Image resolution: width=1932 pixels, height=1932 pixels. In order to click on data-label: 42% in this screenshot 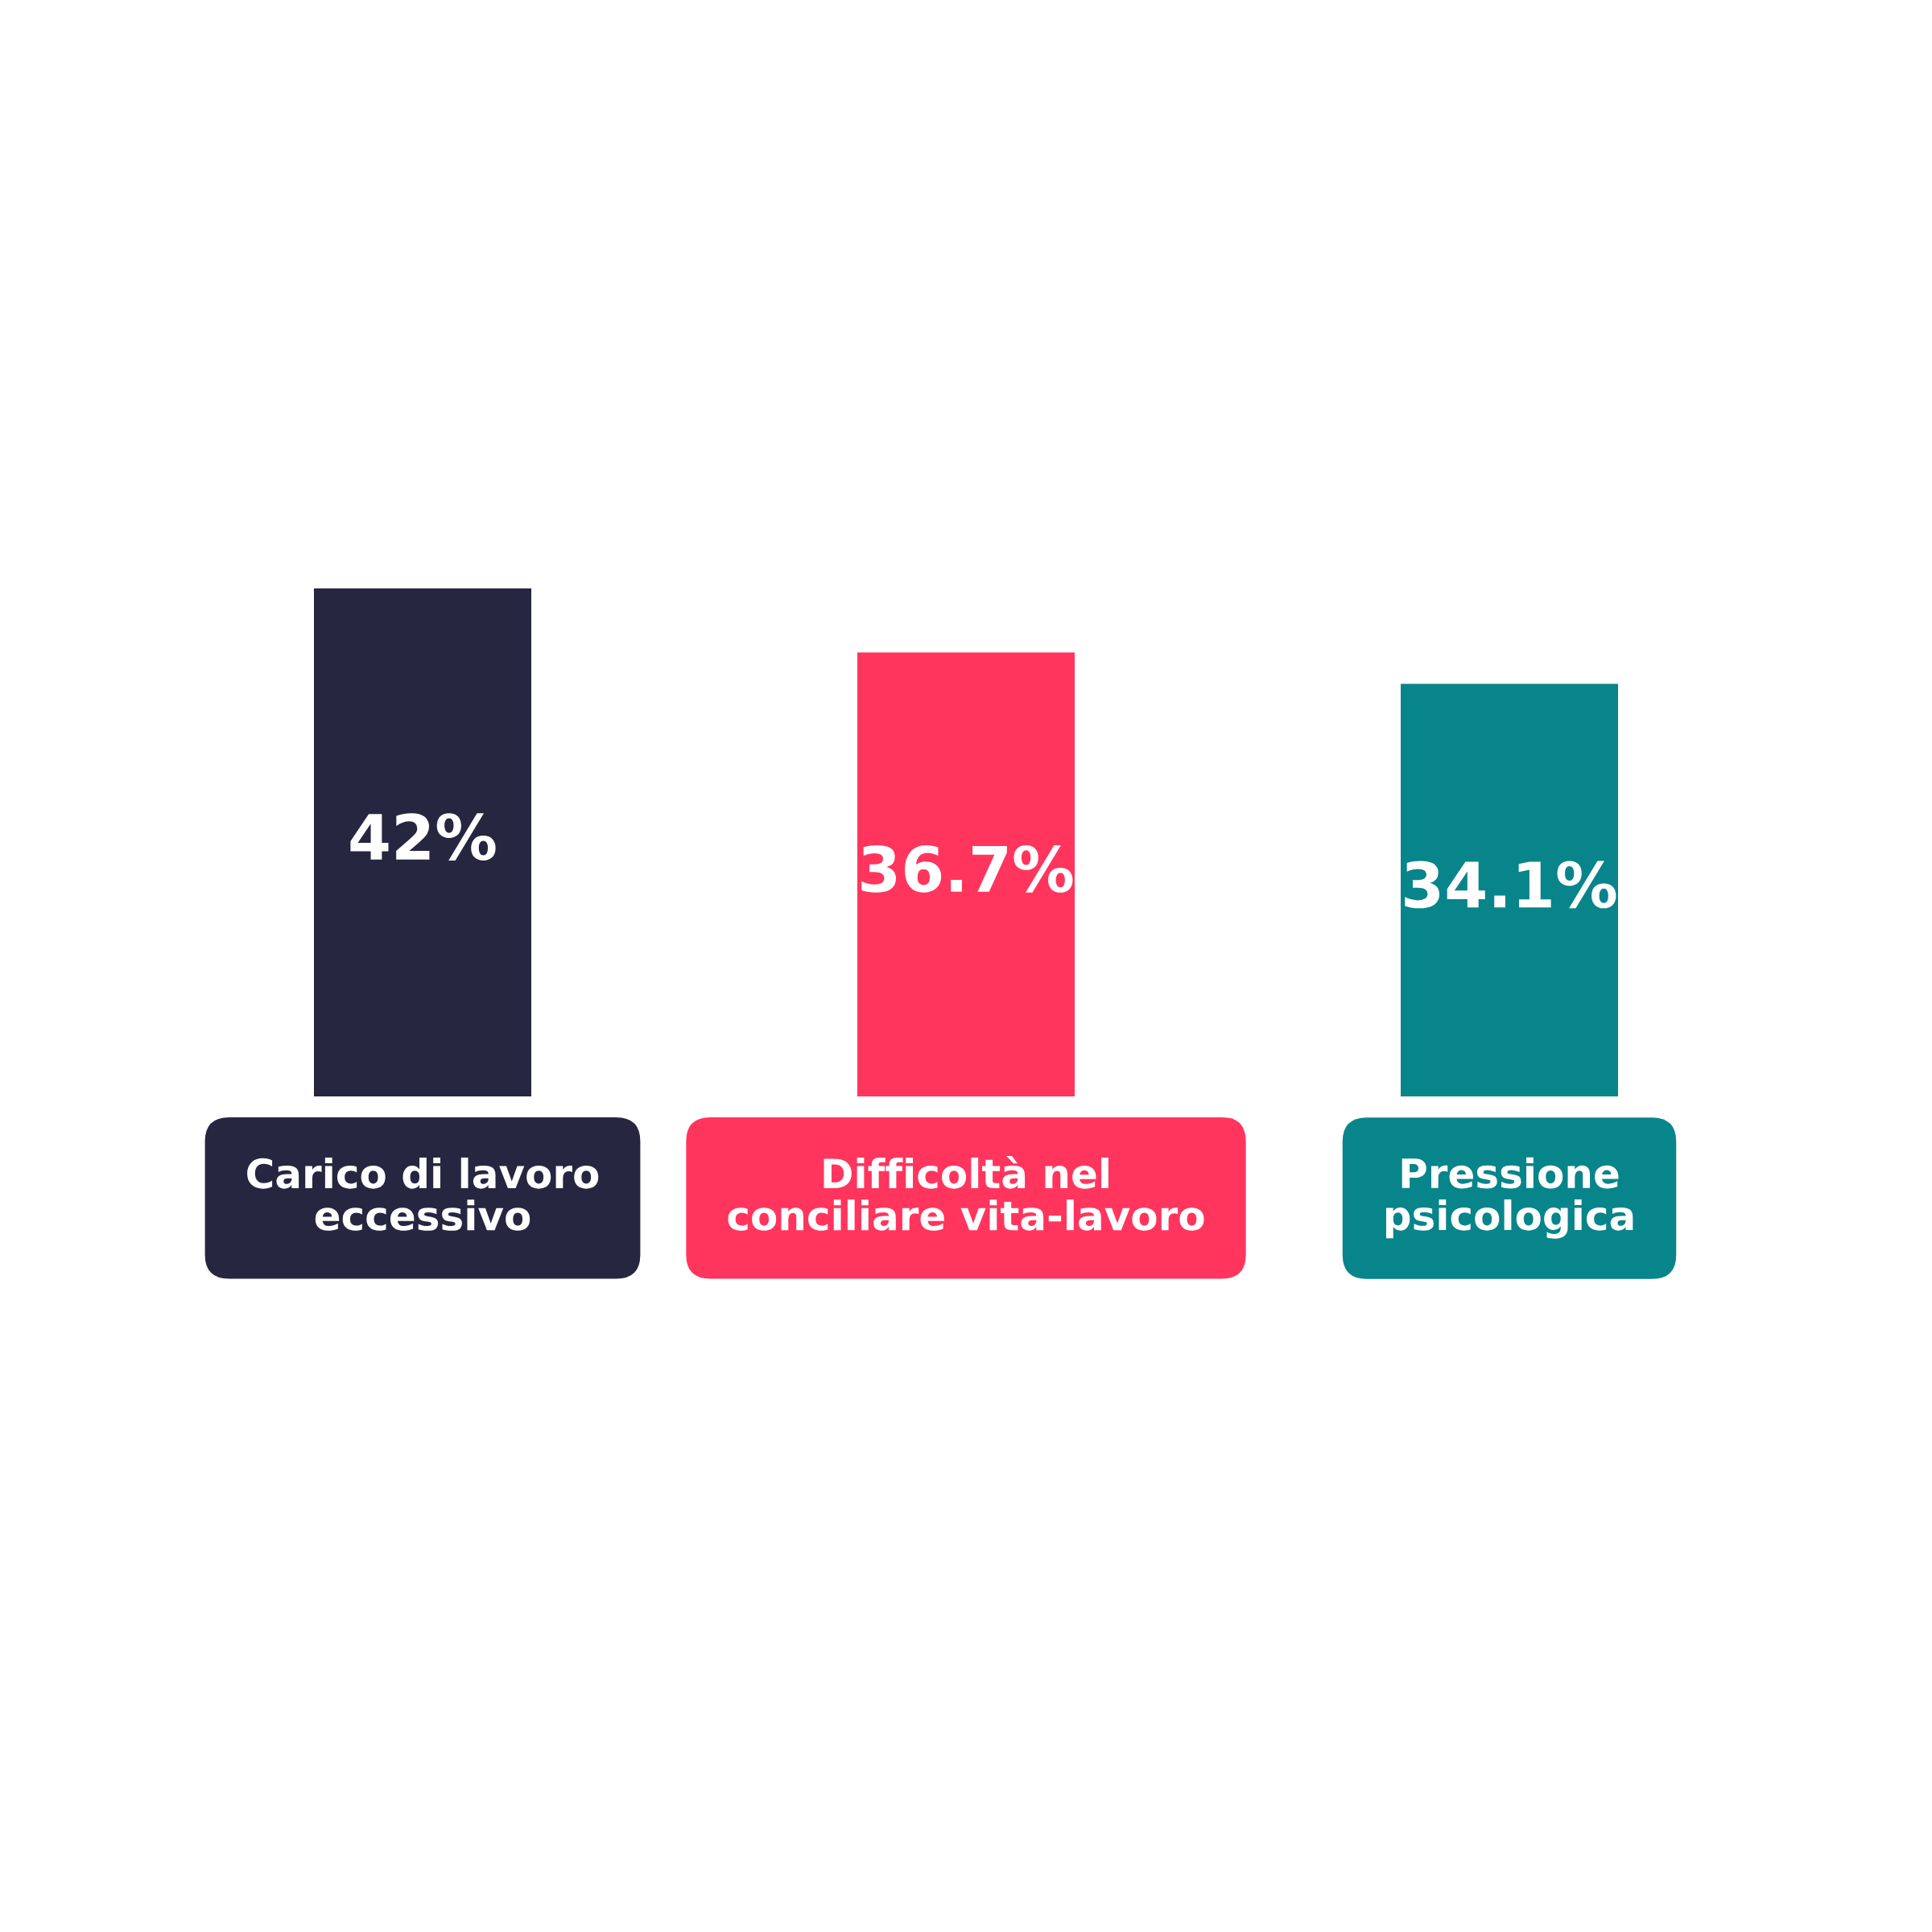, I will do `click(423, 837)`.